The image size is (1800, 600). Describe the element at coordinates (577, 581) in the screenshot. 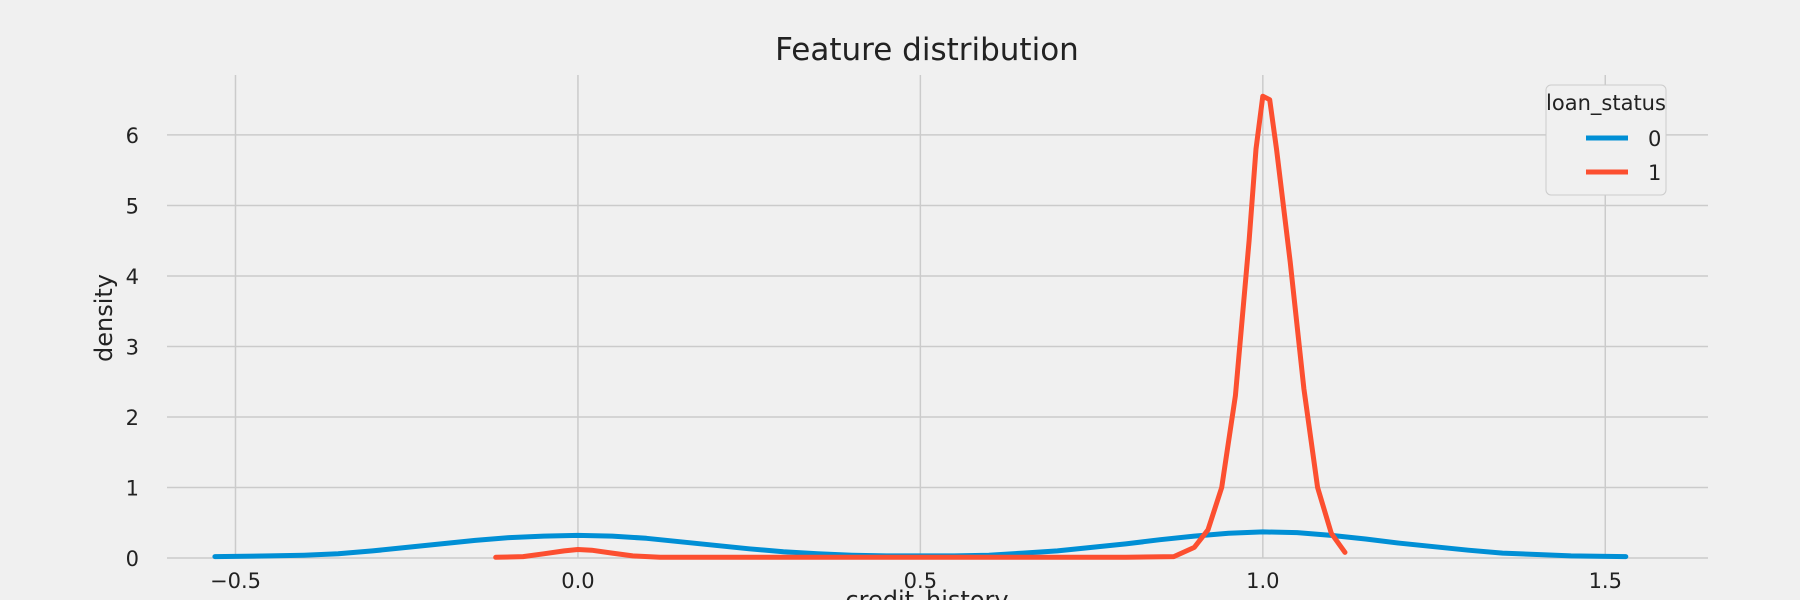

I see `x-tick-label: 0.0` at that location.